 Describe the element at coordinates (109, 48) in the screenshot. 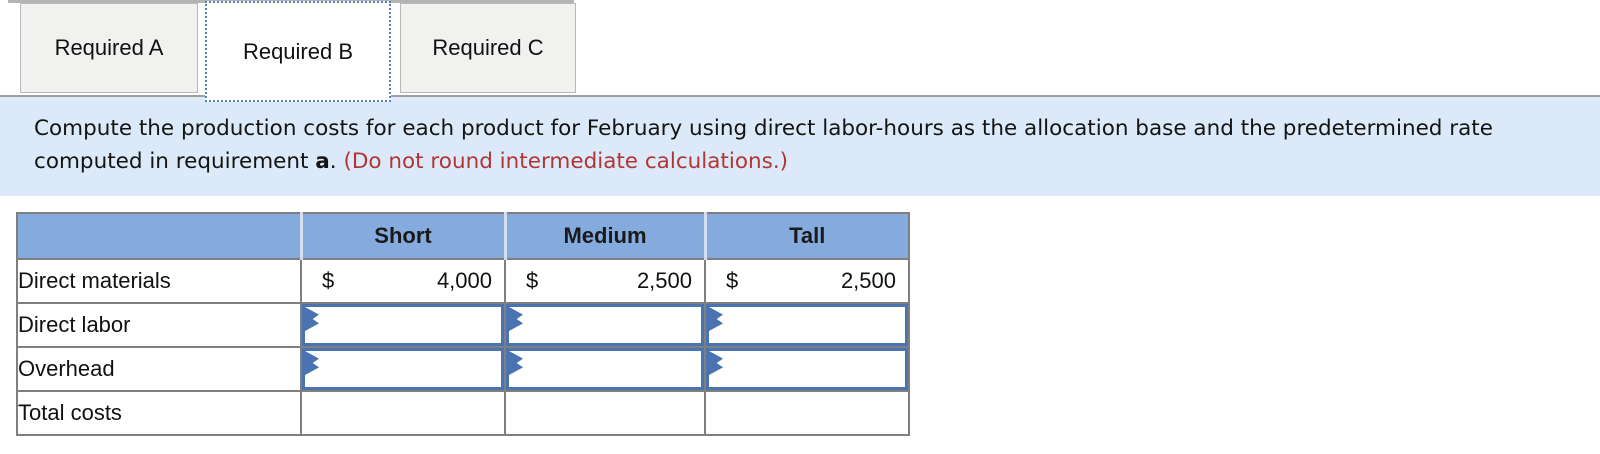

I see `tab-required-a: Required A` at that location.